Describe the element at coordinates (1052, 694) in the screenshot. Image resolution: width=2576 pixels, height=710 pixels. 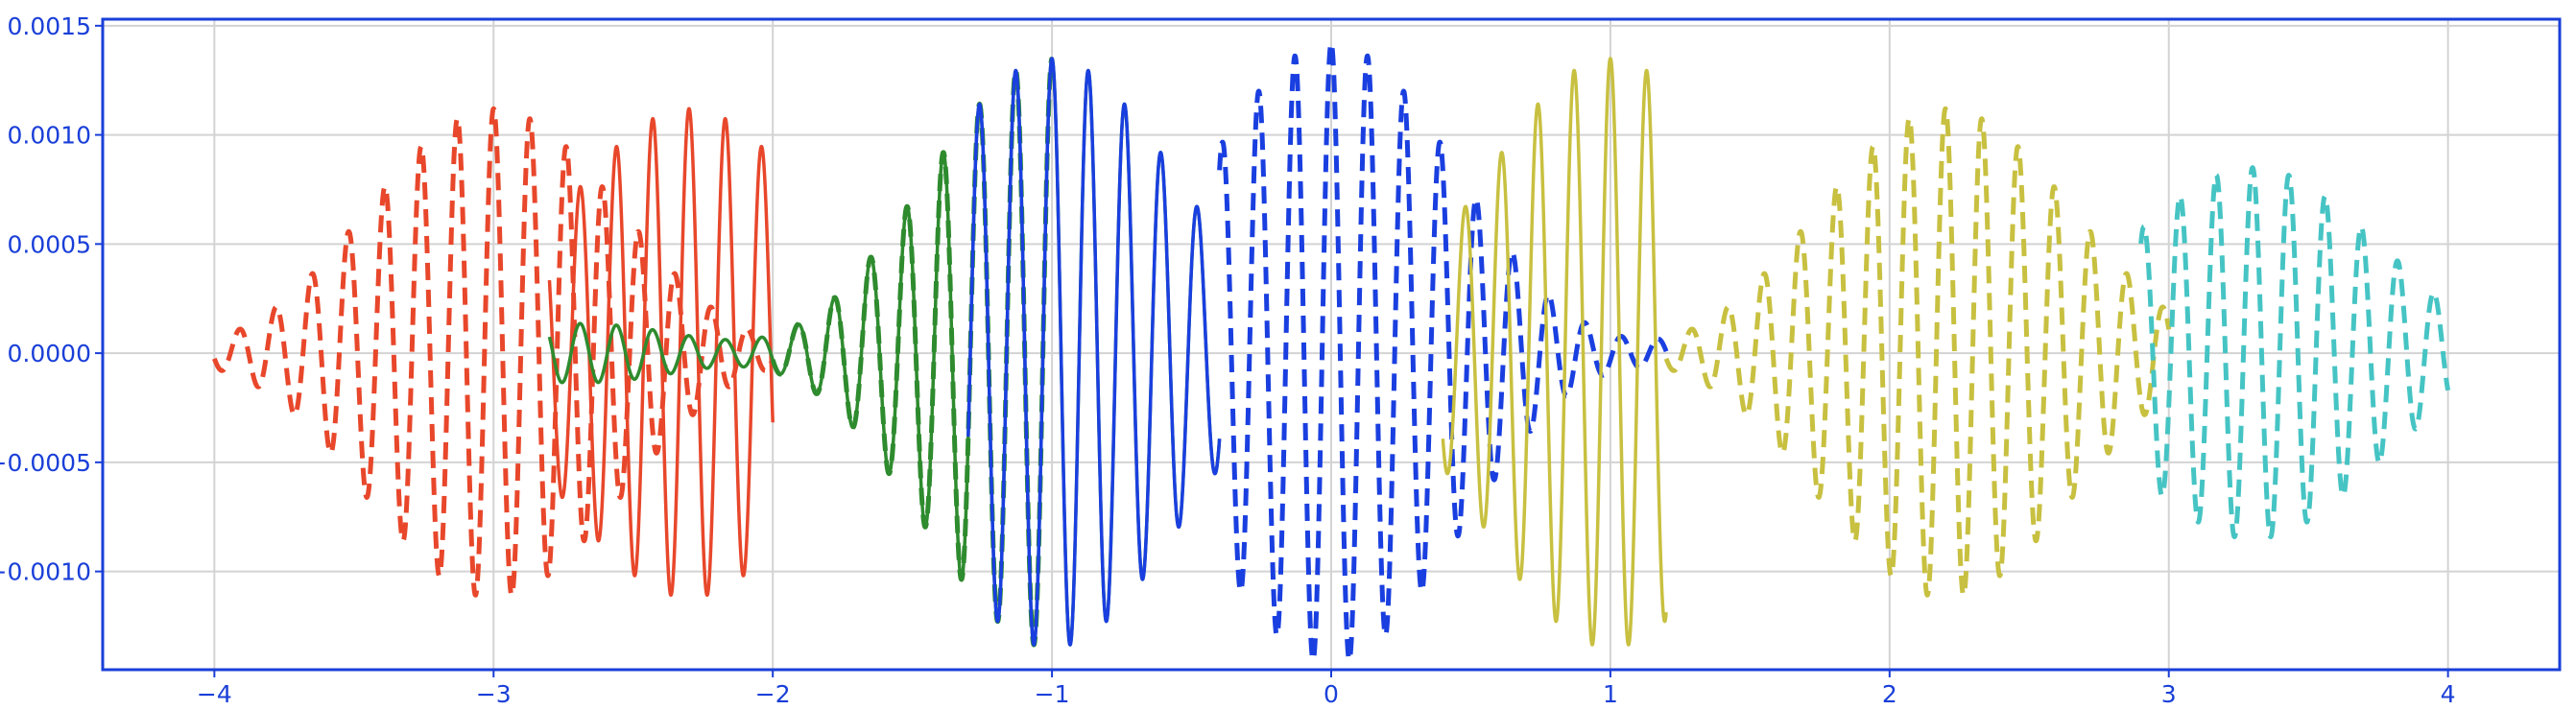
I see `x-tick-label: −1` at that location.